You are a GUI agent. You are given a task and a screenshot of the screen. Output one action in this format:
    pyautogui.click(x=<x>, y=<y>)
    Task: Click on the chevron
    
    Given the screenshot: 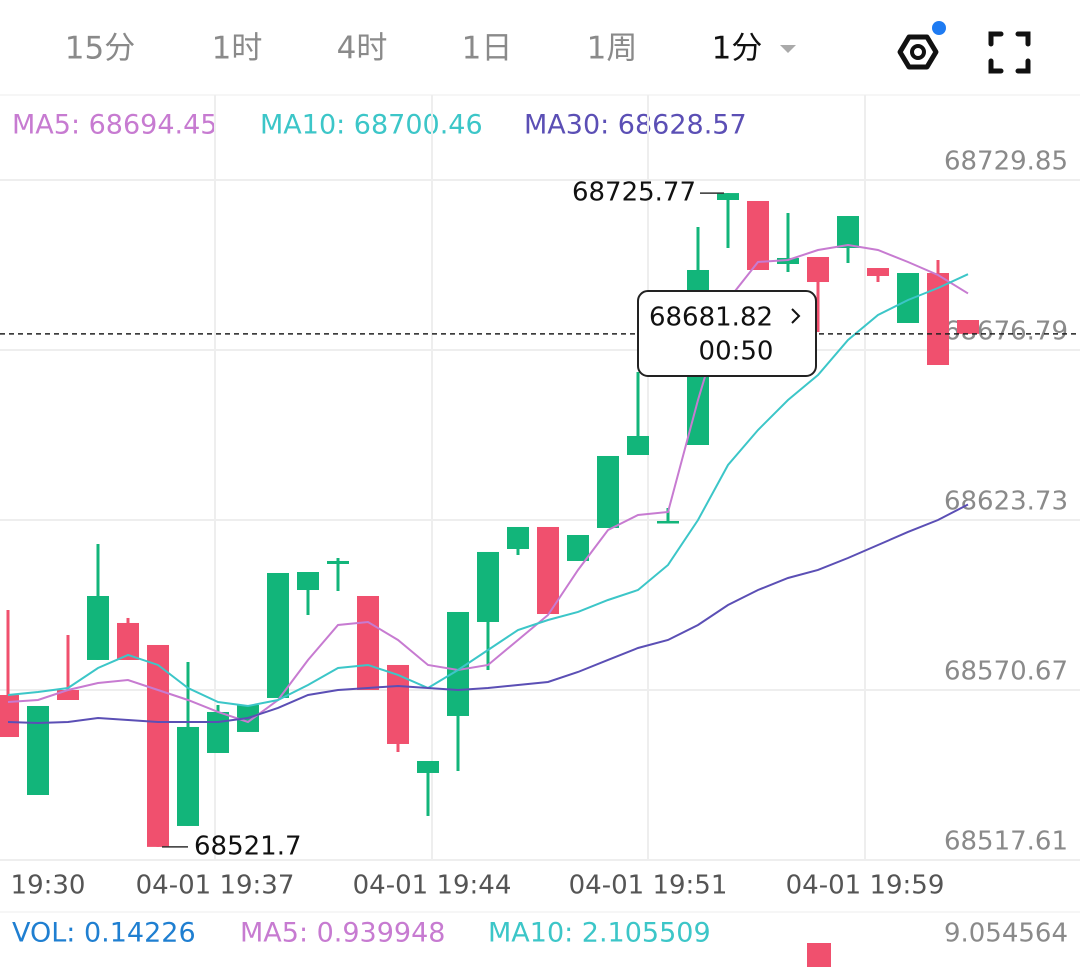 What is the action you would take?
    pyautogui.click(x=796, y=316)
    